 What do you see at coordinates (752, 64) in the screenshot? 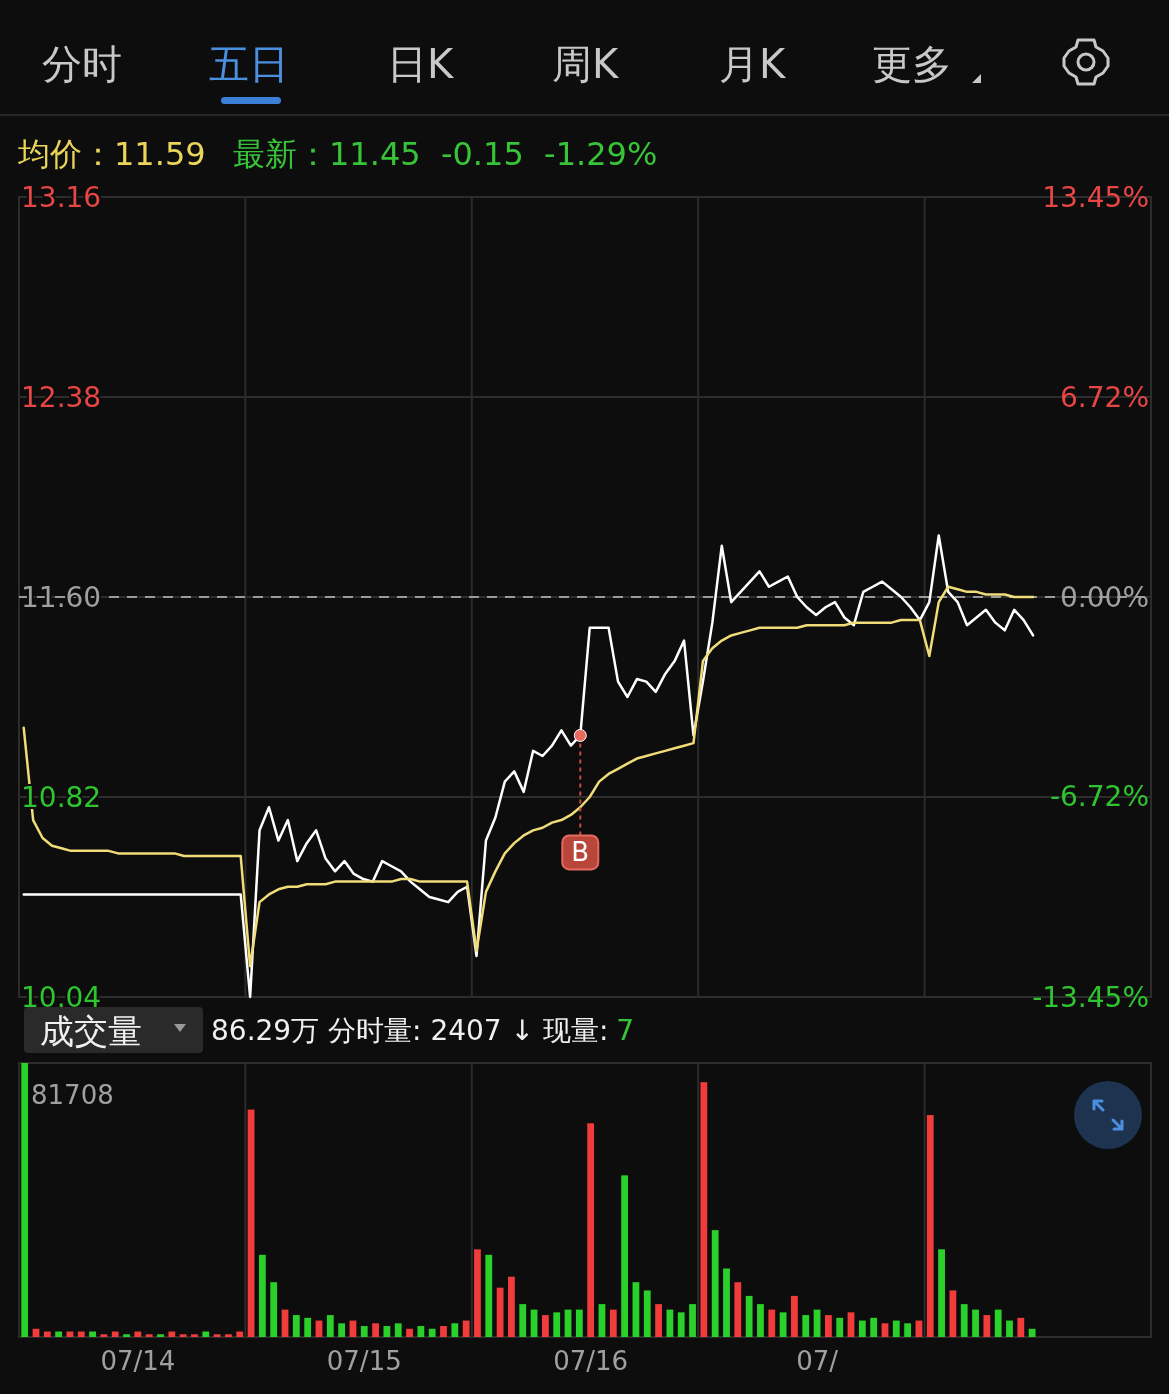
I see `text: 月K` at bounding box center [752, 64].